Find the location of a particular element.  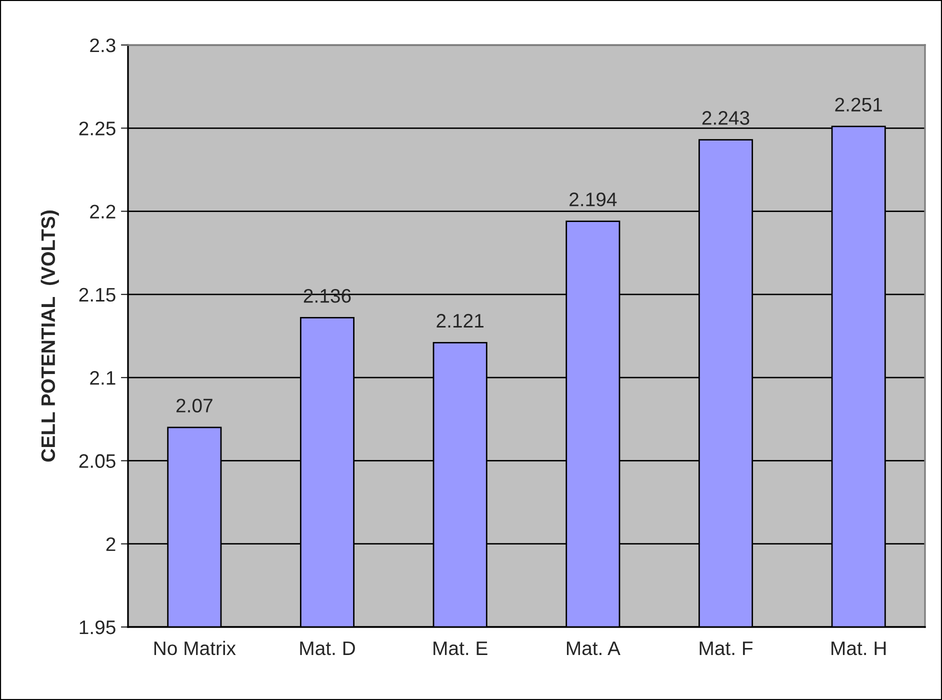

data-label: 2.194 is located at coordinates (593, 199).